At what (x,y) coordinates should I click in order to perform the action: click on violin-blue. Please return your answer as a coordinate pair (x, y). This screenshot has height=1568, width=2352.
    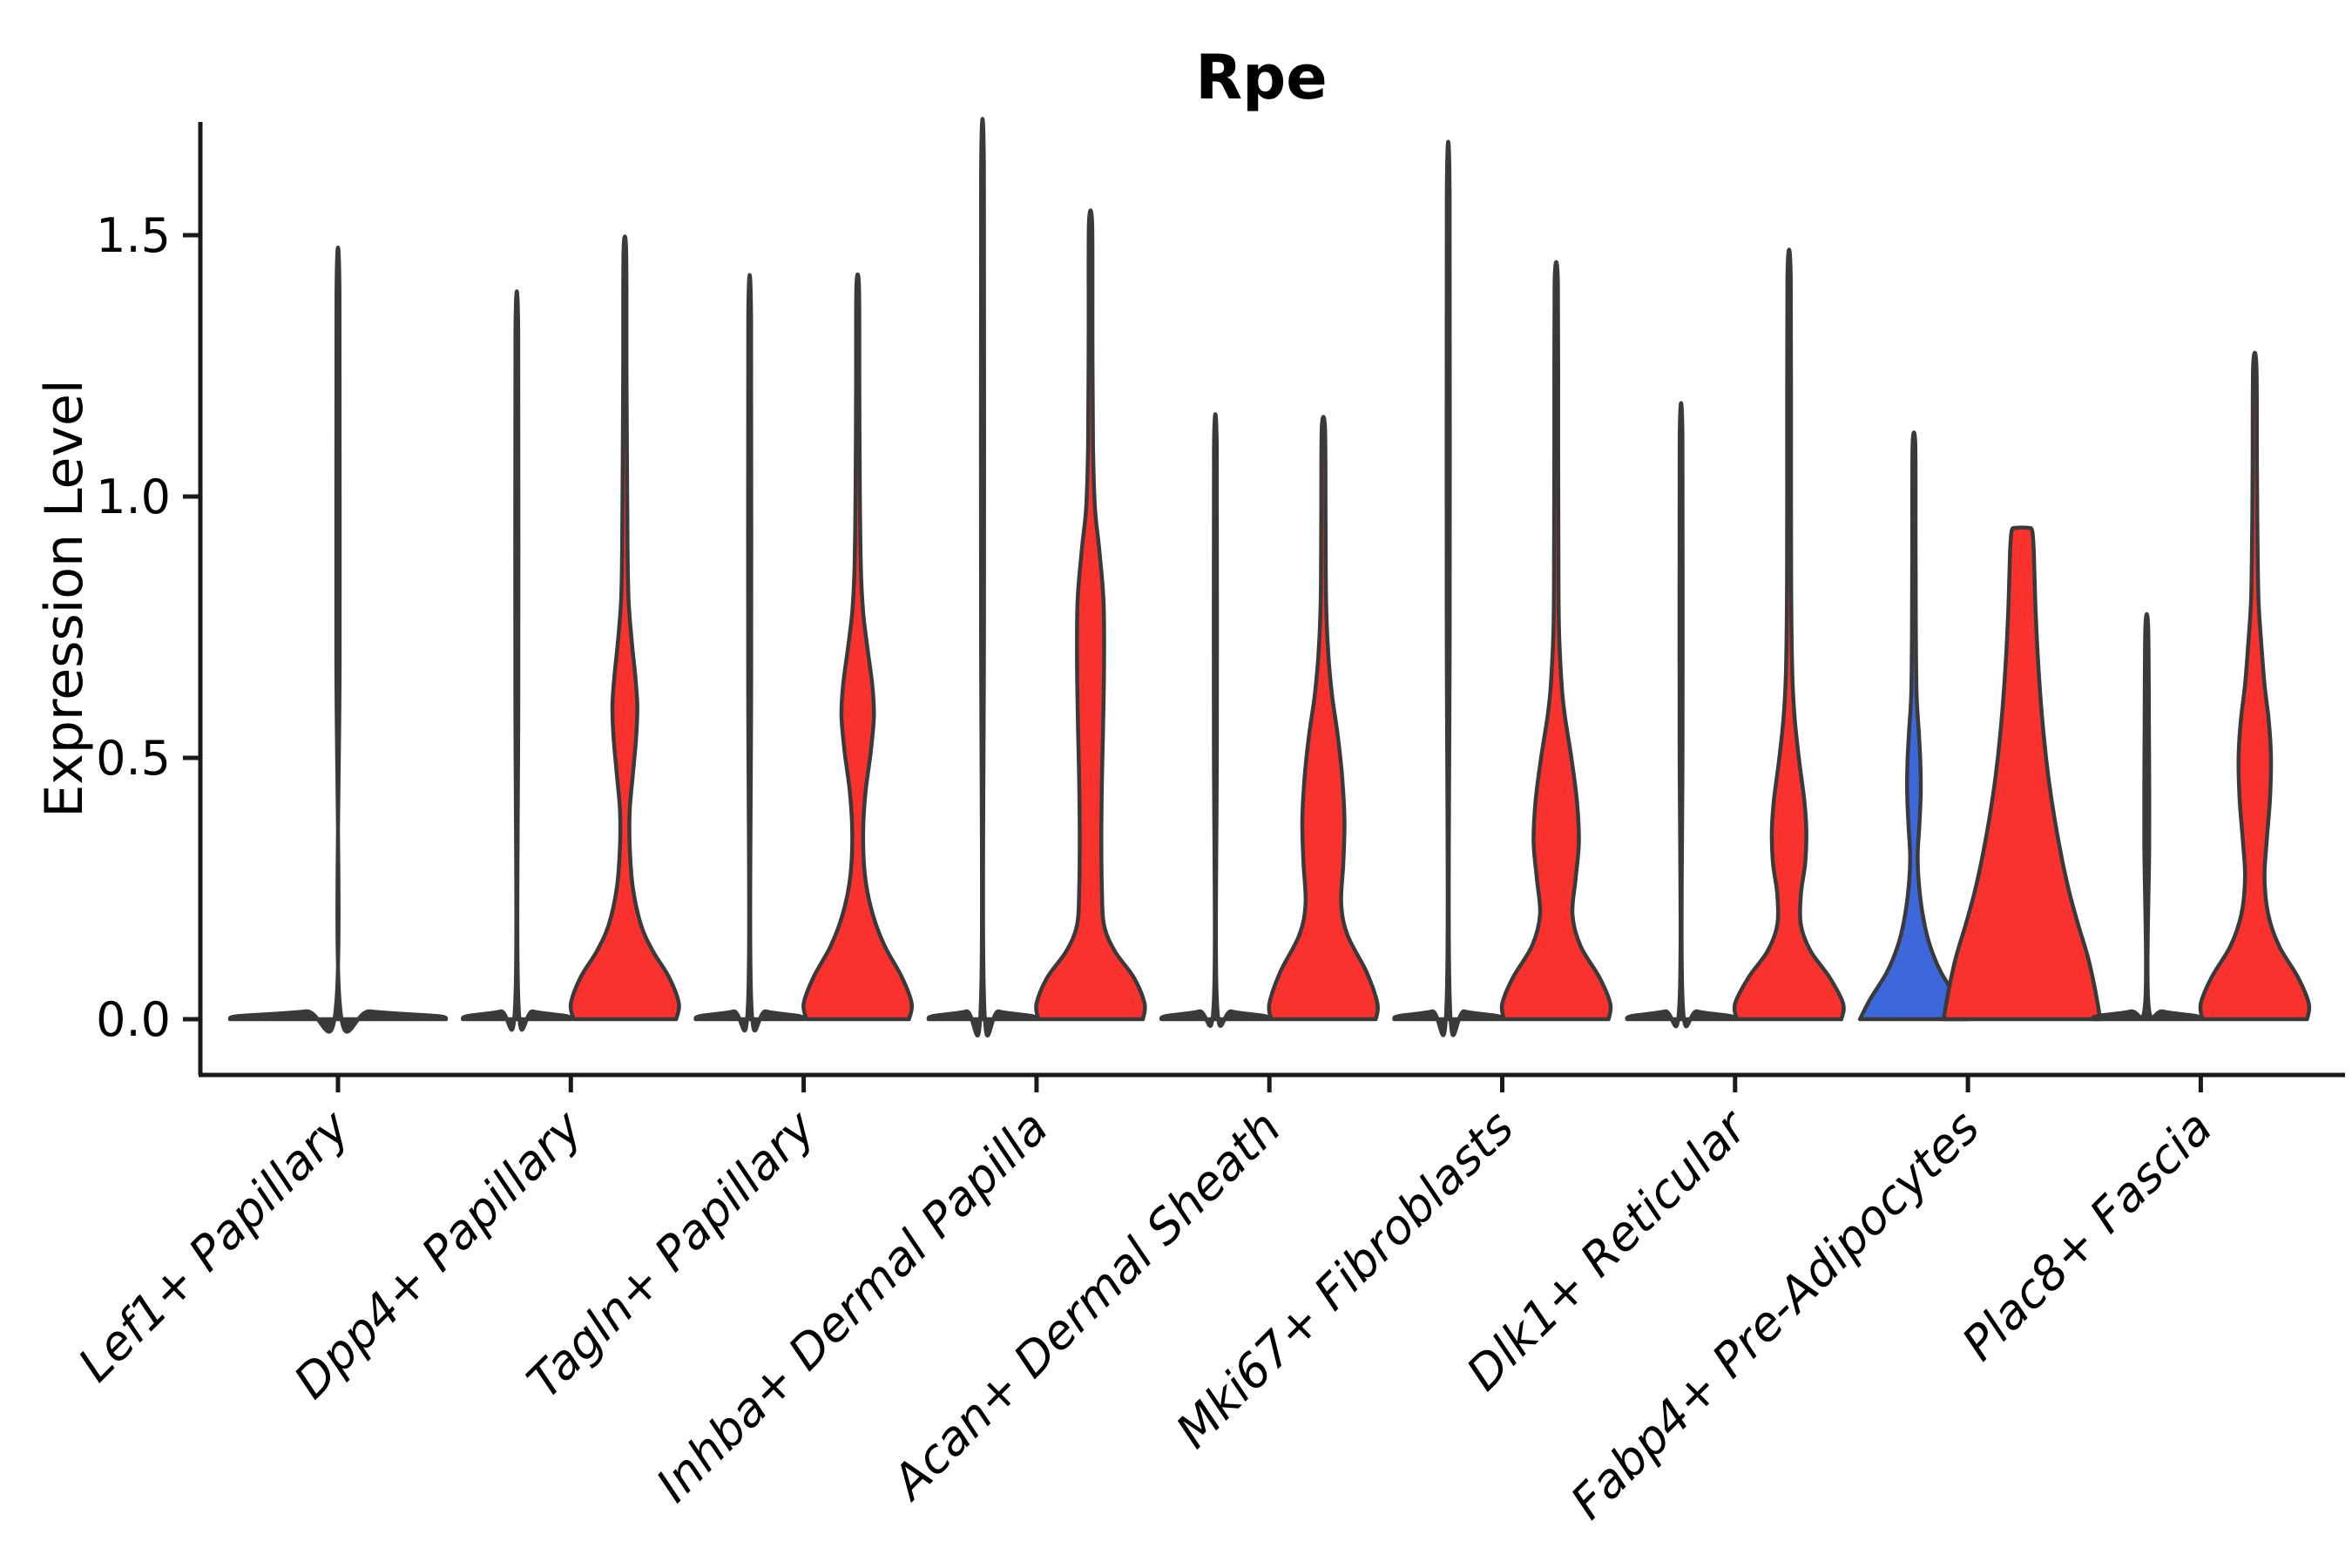
    Looking at the image, I should click on (1914, 726).